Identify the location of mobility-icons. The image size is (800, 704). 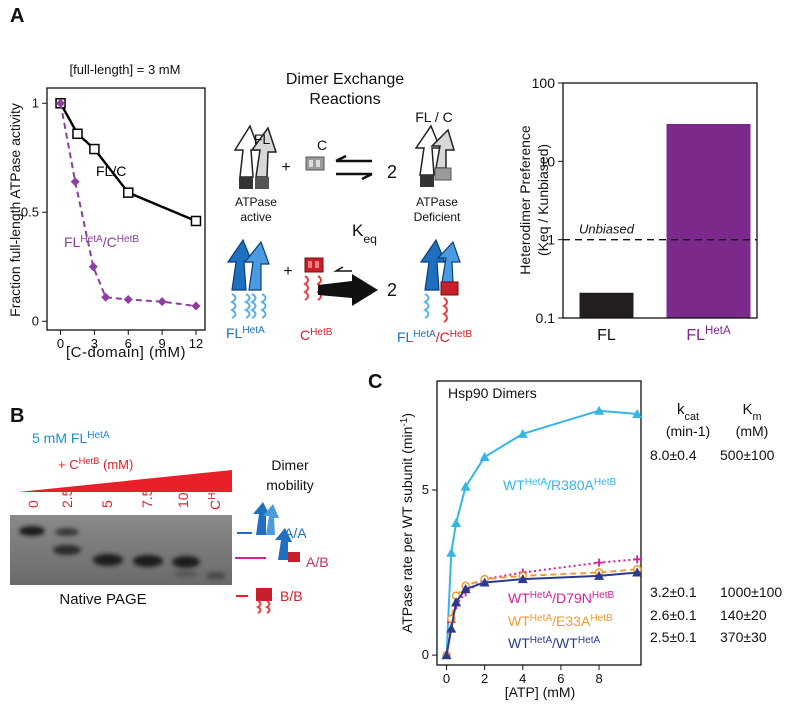
(267, 558).